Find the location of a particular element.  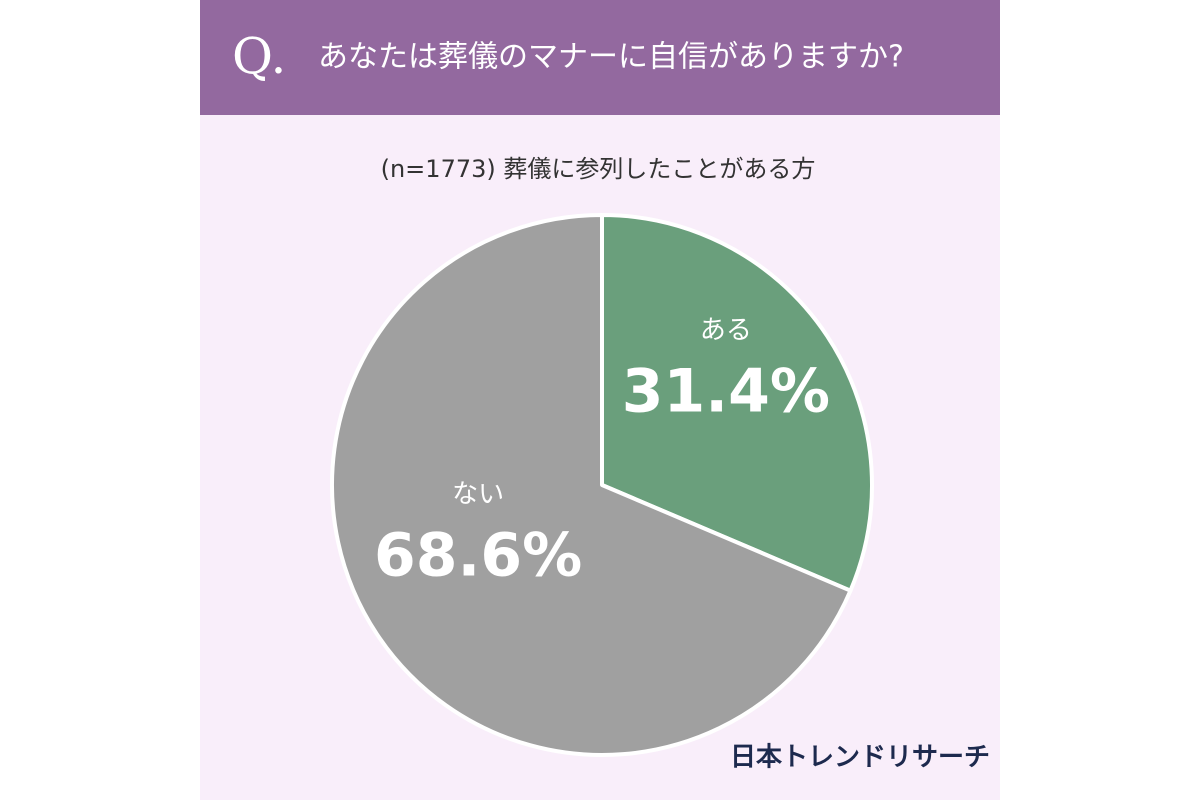

slice-name: ない is located at coordinates (478, 494).